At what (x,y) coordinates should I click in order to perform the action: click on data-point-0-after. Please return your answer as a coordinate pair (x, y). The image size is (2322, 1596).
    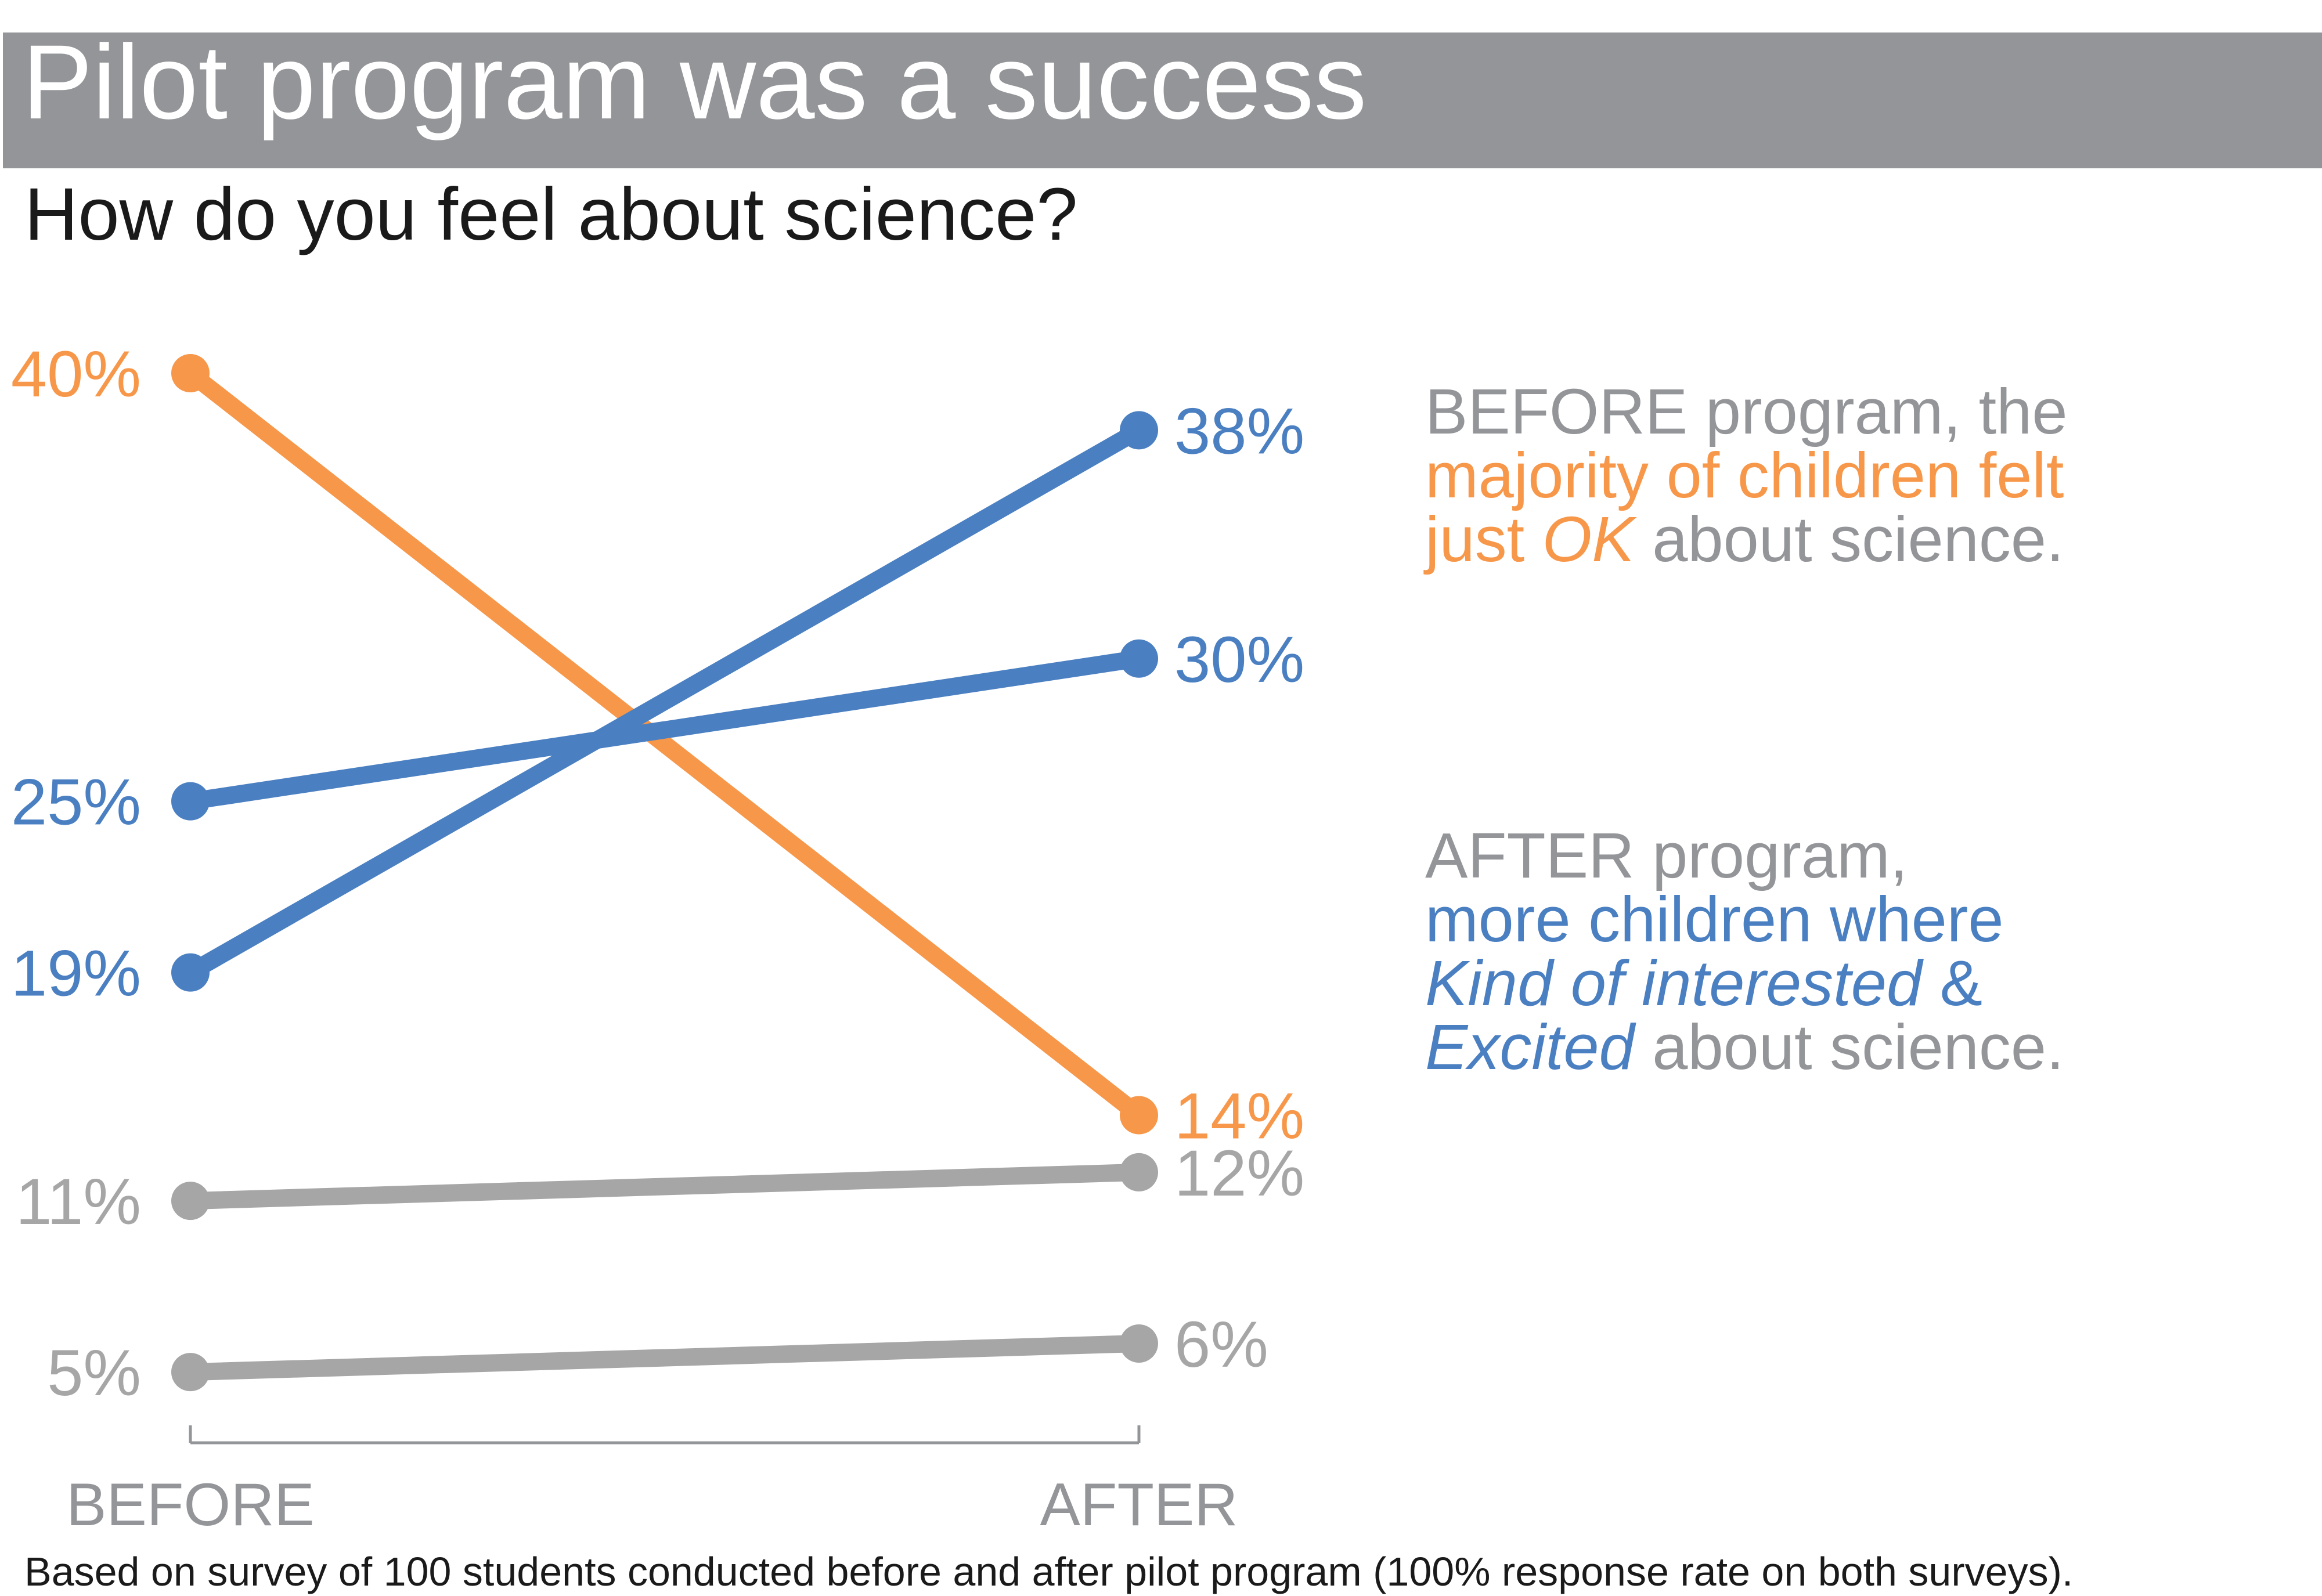
    Looking at the image, I should click on (1139, 1115).